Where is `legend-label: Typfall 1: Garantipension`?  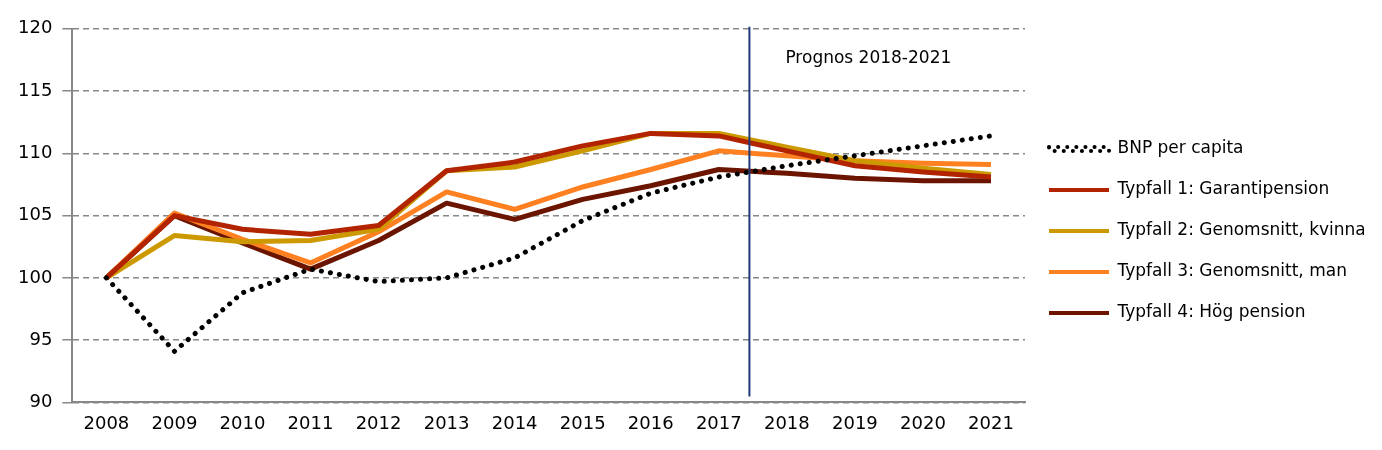 legend-label: Typfall 1: Garantipension is located at coordinates (1223, 188).